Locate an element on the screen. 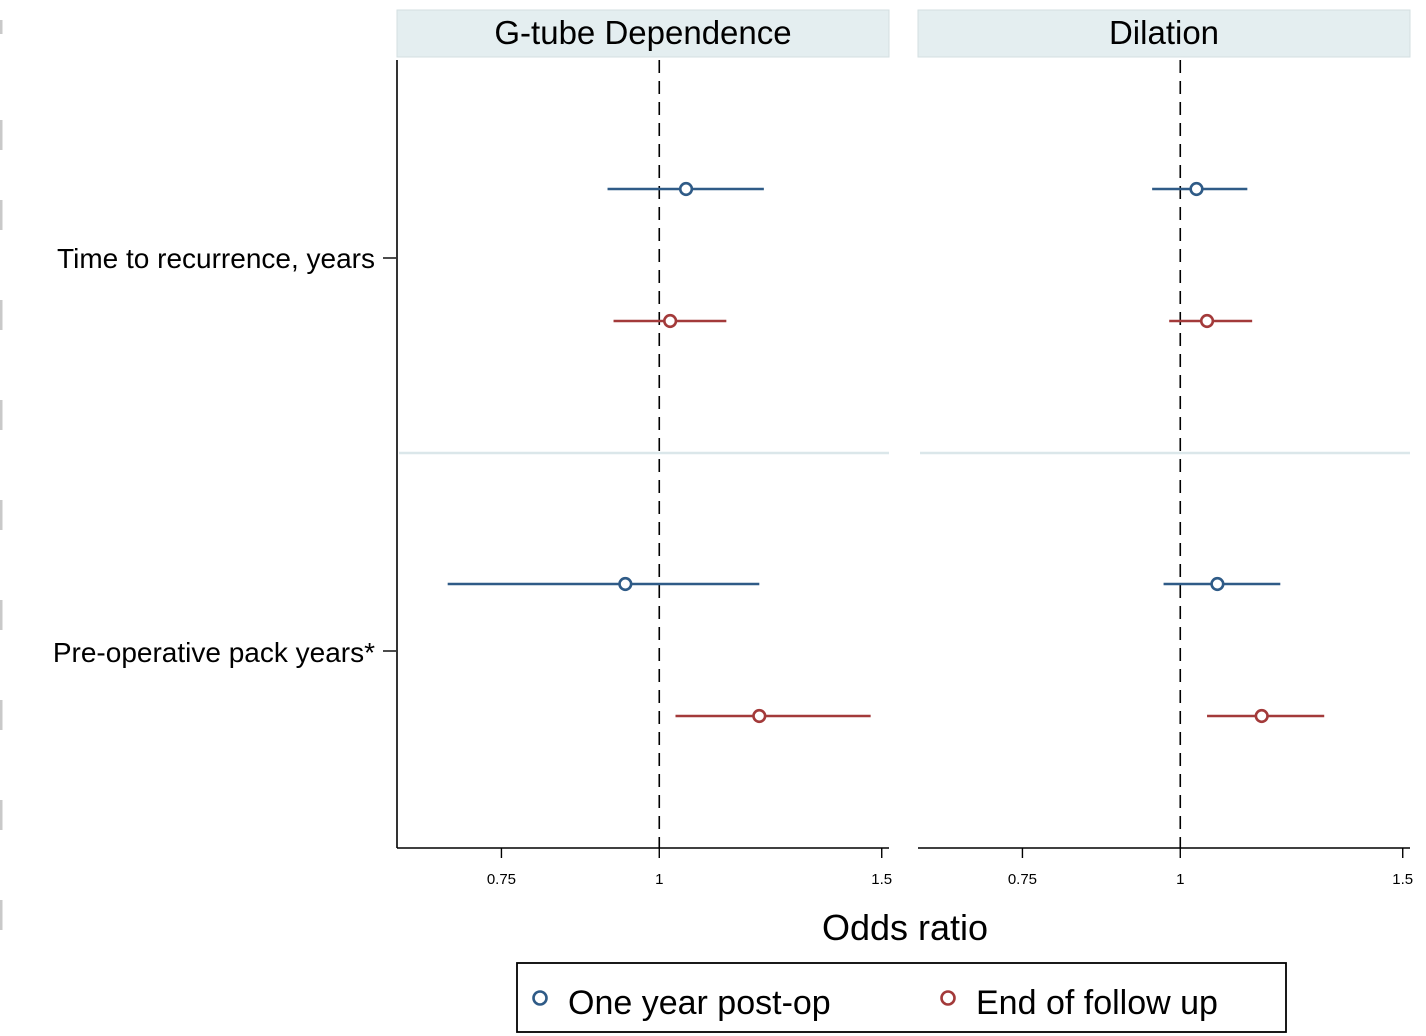 The height and width of the screenshot is (1036, 1426). legend-label-end-of-follow-up: End of follow up is located at coordinates (1097, 1003).